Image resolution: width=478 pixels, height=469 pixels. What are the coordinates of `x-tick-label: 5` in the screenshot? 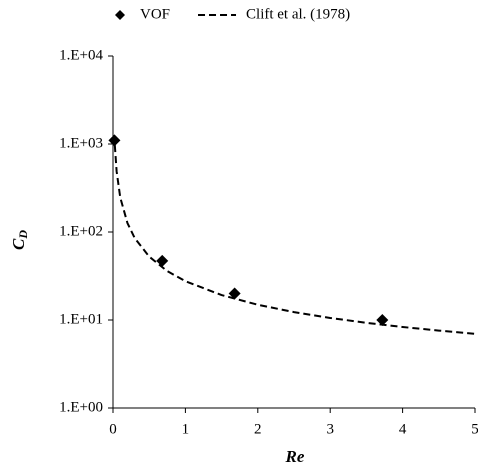 It's located at (474, 429).